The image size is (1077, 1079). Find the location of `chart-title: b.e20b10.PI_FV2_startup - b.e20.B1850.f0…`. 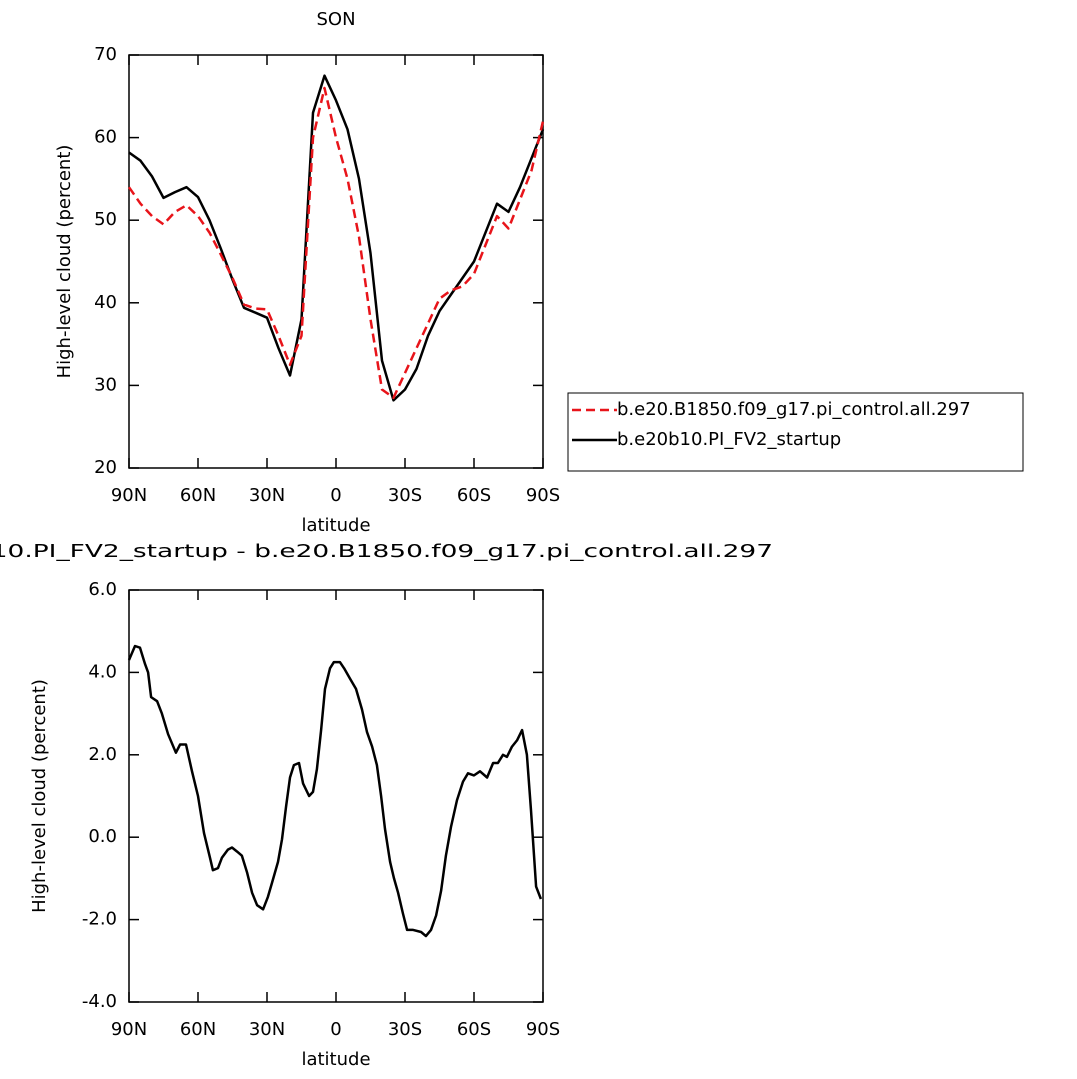

chart-title: b.e20b10.PI_FV2_startup - b.e20.B1850.f0… is located at coordinates (386, 551).